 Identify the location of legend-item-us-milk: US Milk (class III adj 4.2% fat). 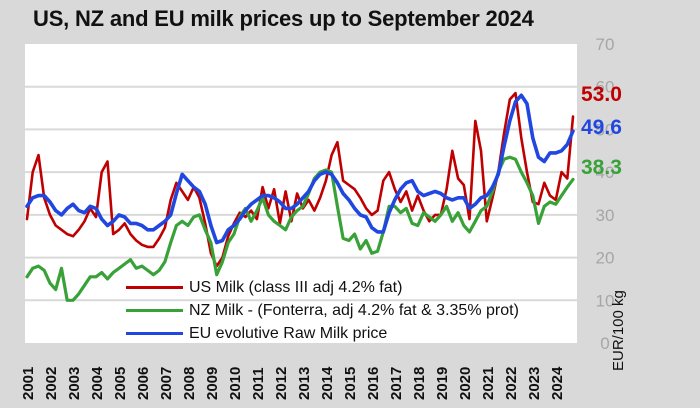
(322, 287).